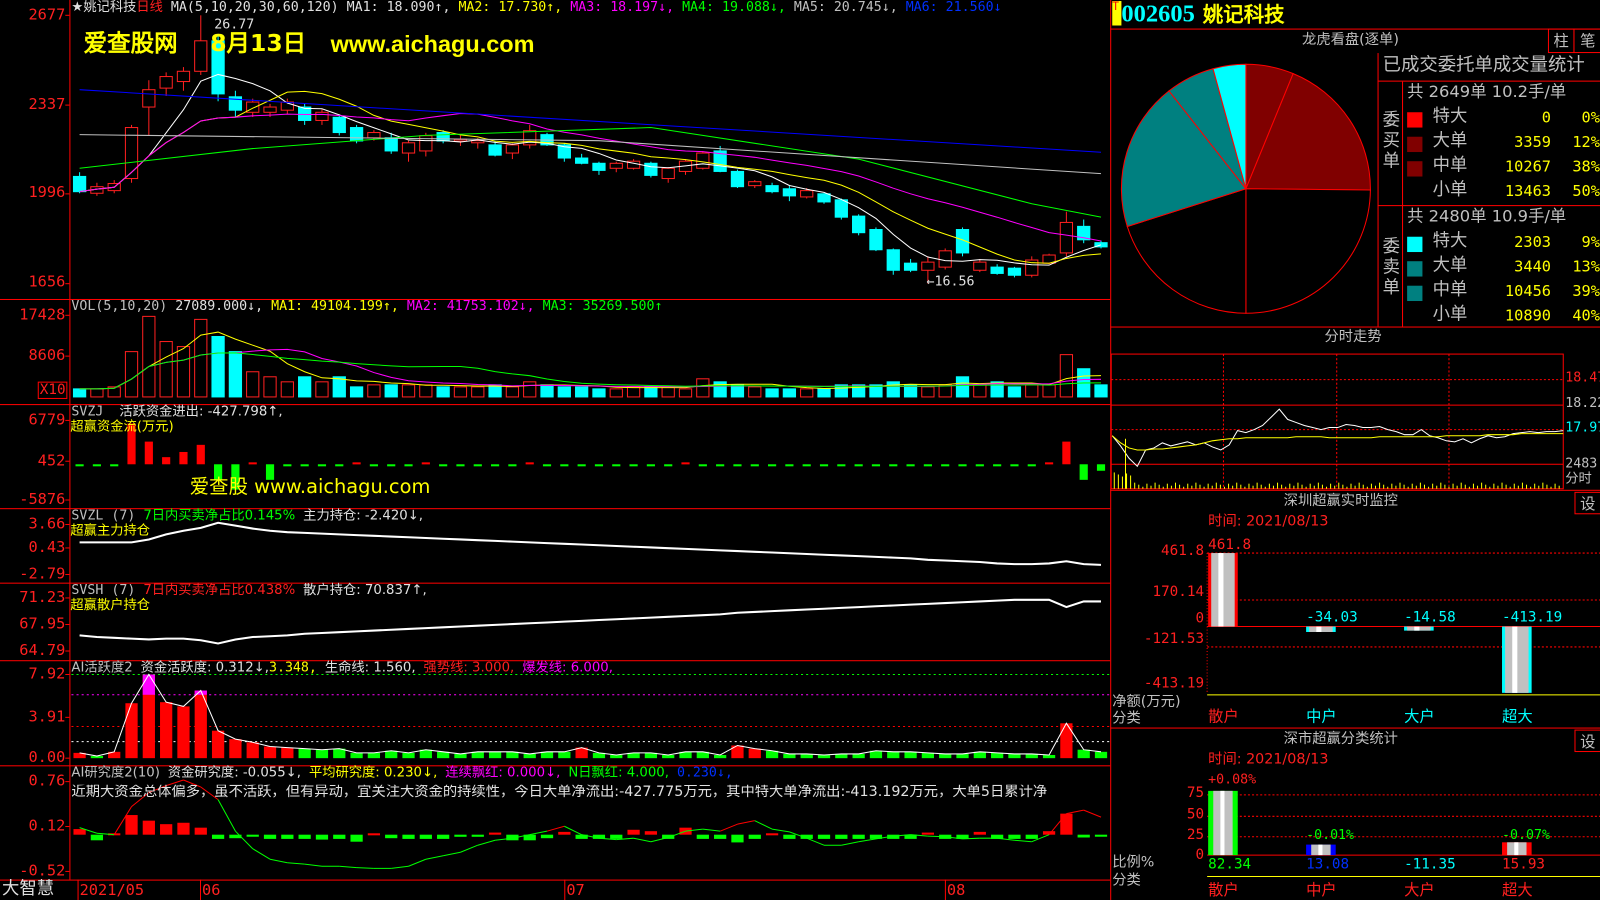 This screenshot has height=900, width=1600. Describe the element at coordinates (1582, 428) in the screenshot. I see `intraday-tick: 17.97` at that location.